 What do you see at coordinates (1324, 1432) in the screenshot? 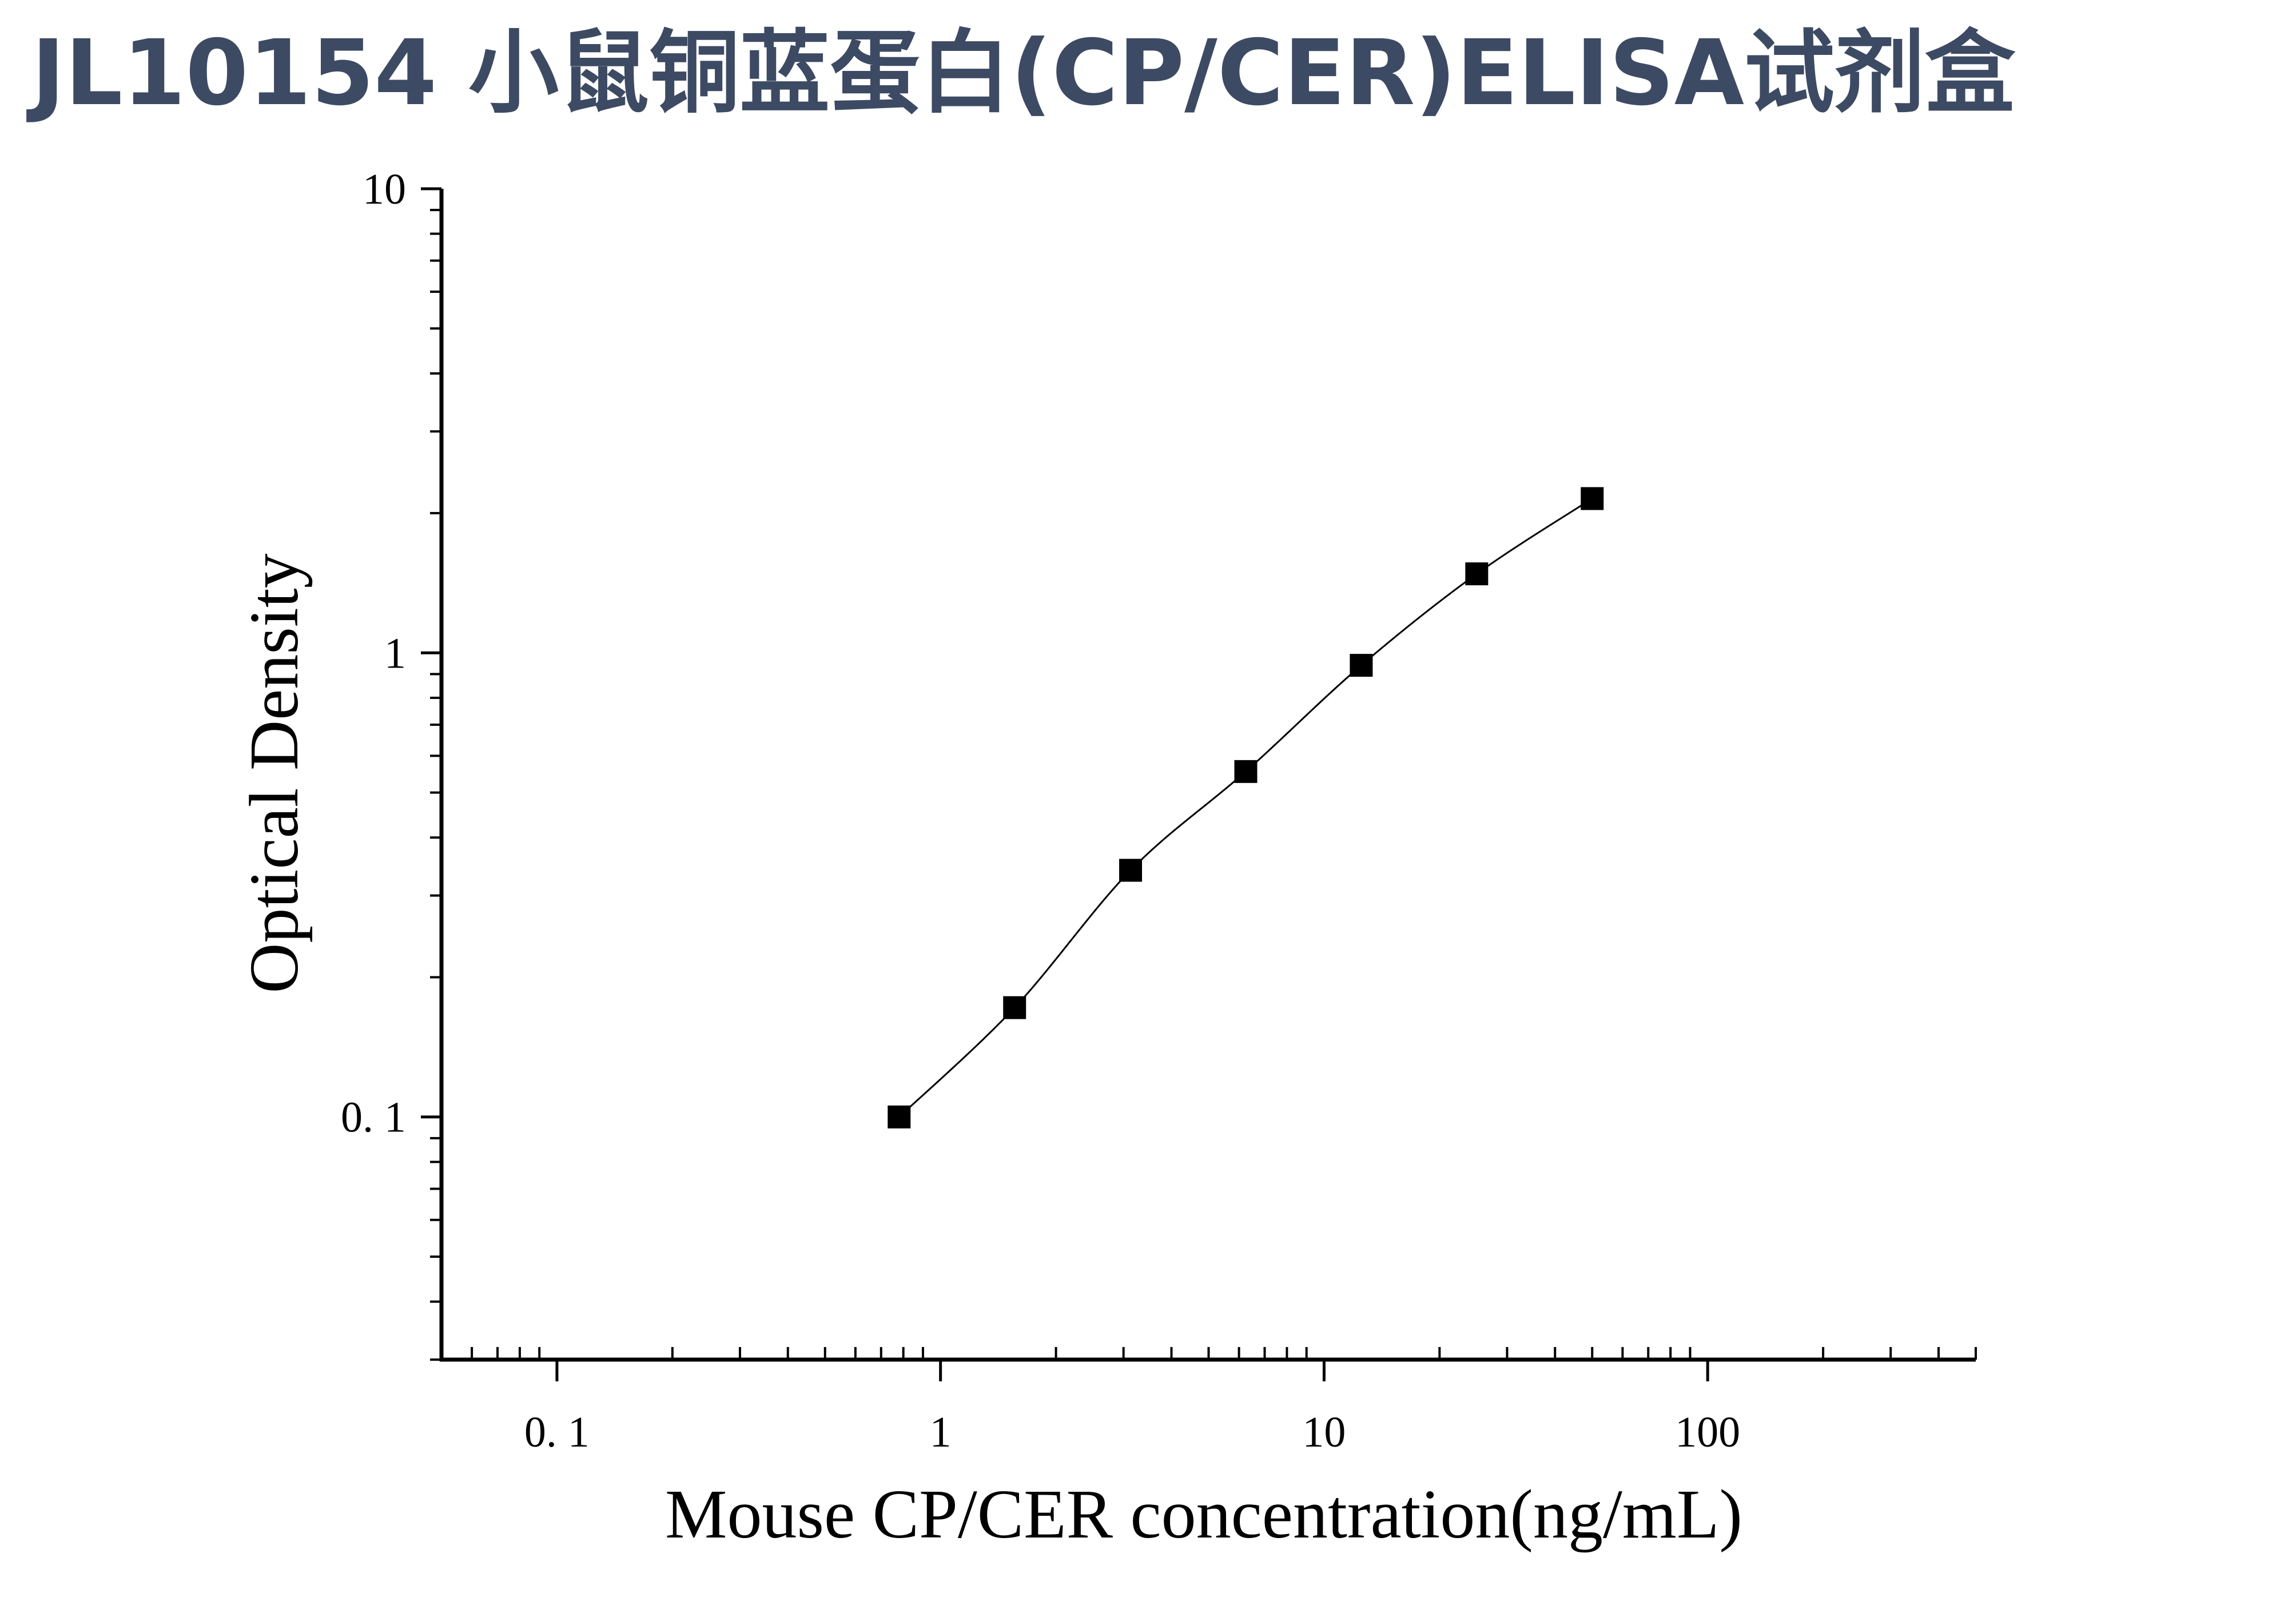
I see `x-tick-label: 10` at bounding box center [1324, 1432].